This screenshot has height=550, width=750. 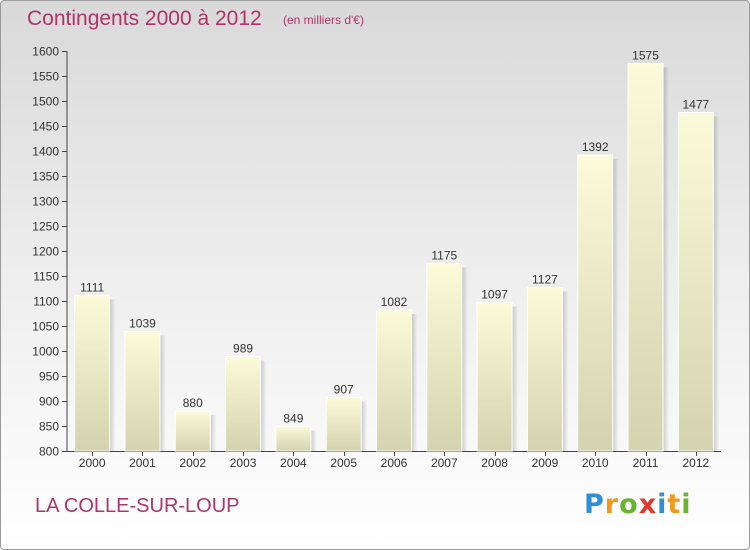 I want to click on x-tick-label: 2002, so click(x=192, y=463).